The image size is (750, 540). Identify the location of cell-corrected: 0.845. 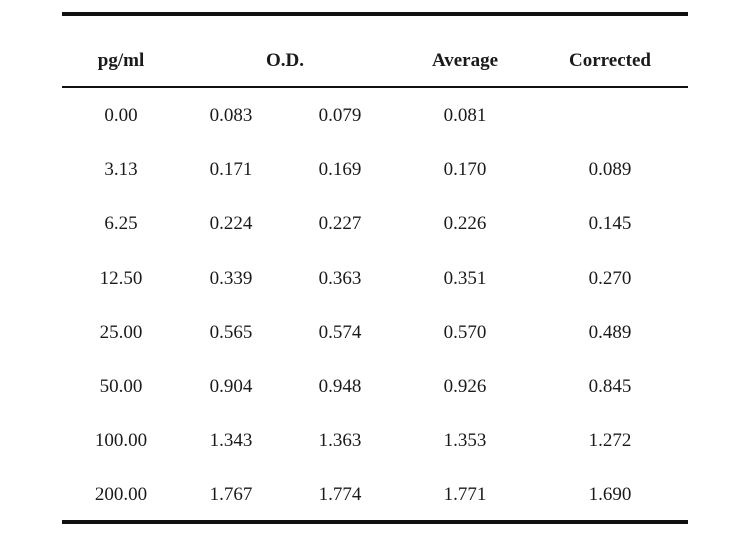
(610, 386).